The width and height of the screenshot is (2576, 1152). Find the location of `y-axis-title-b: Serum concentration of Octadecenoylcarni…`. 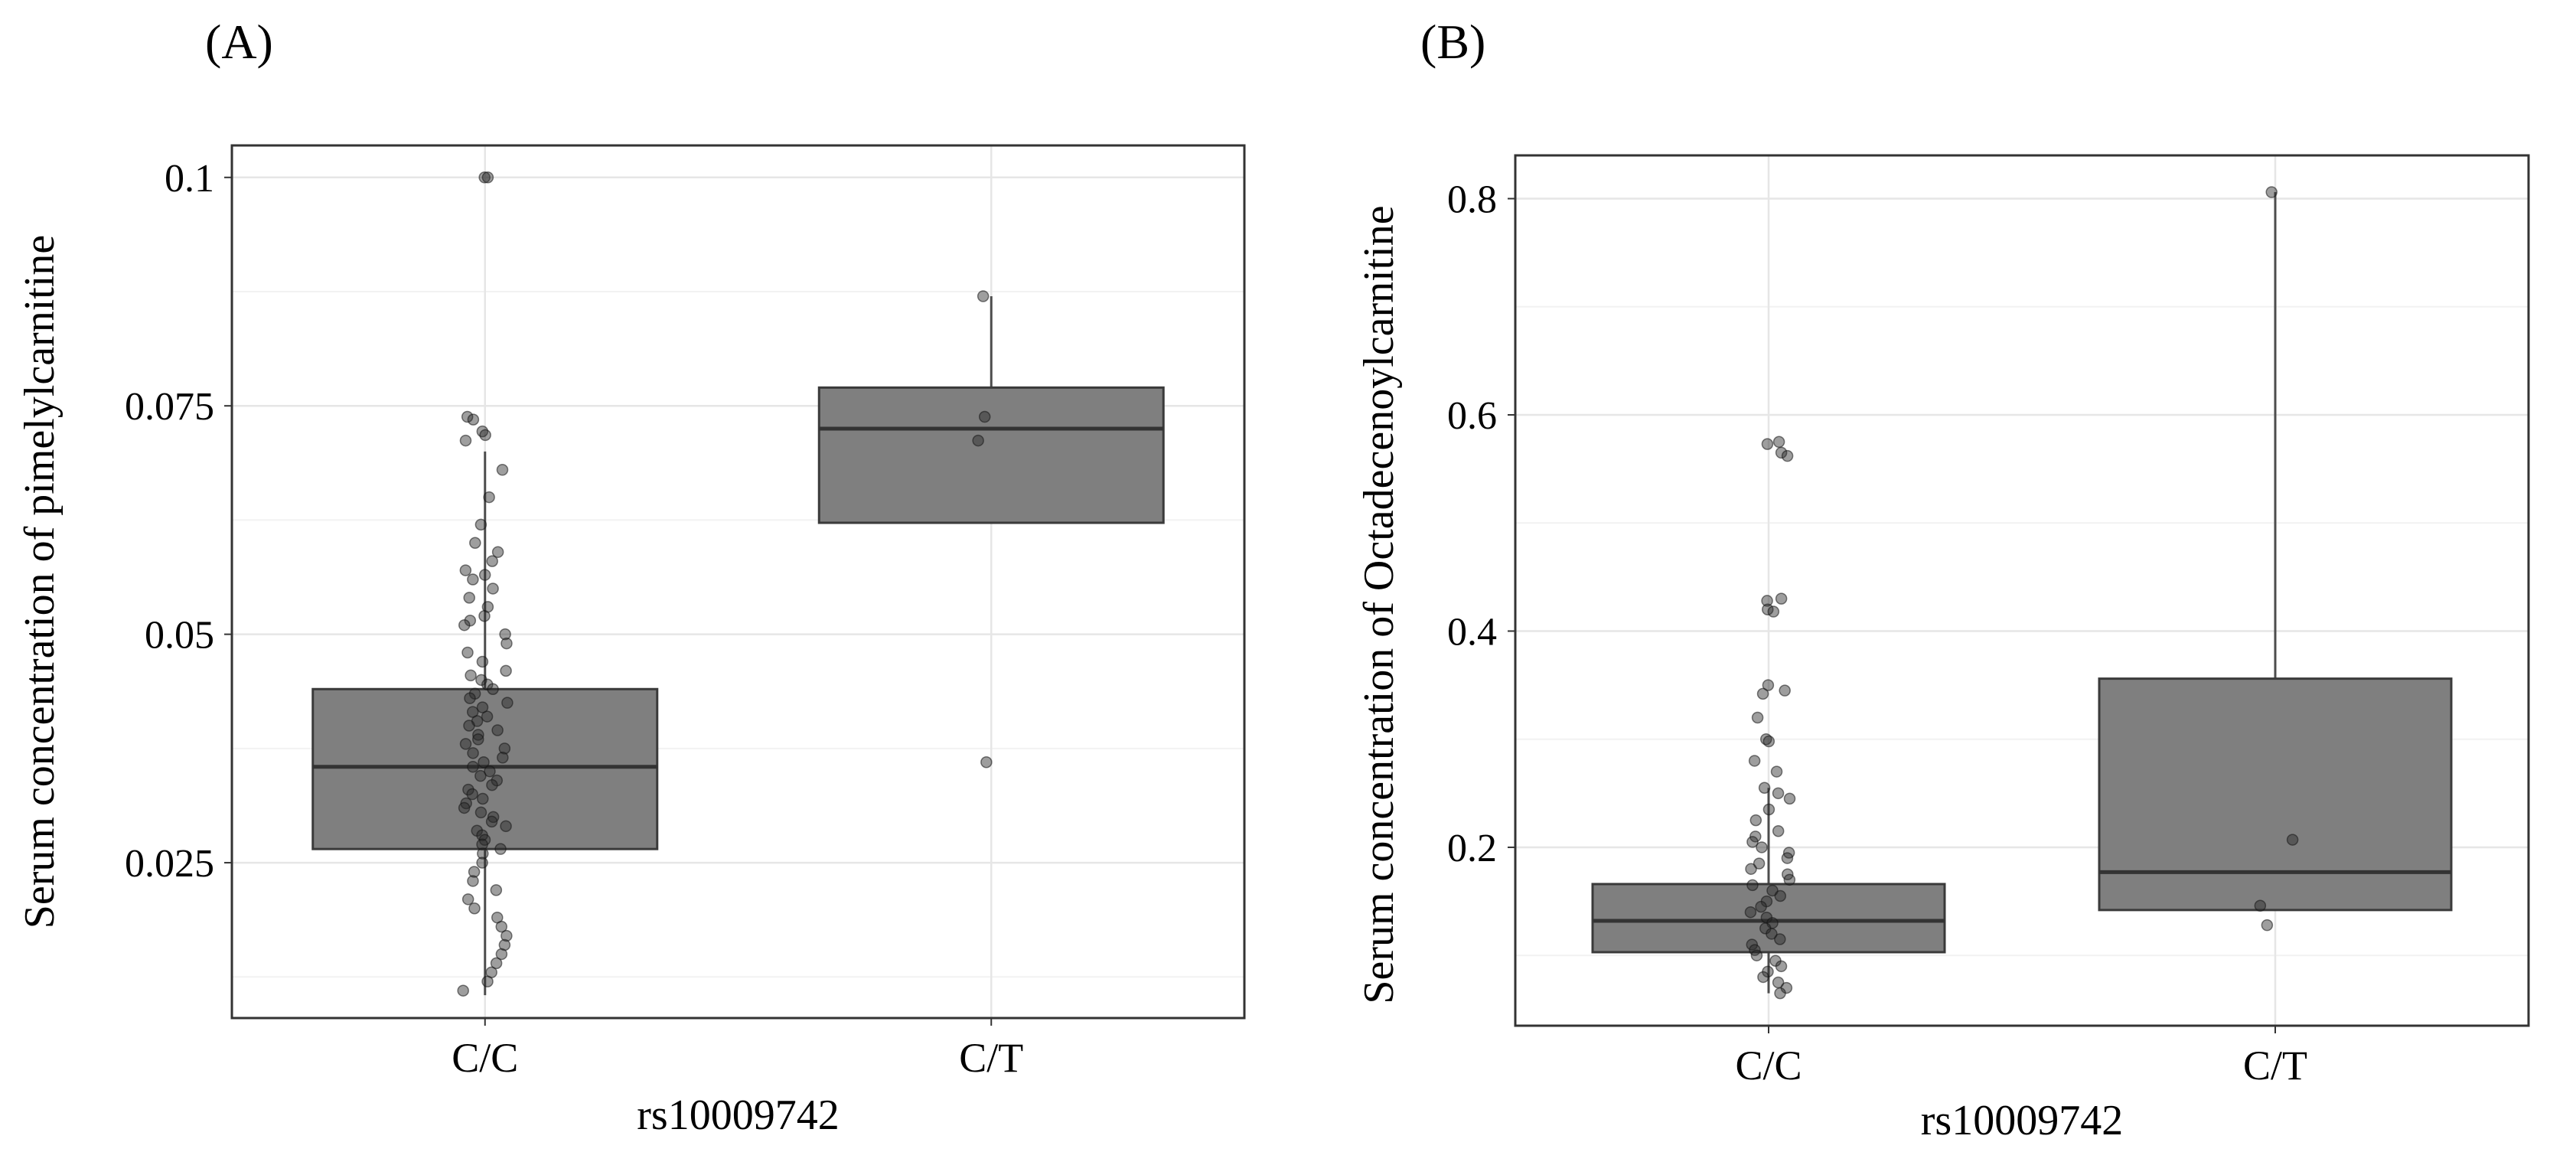

y-axis-title-b: Serum concentration of Octadecenoylcarni… is located at coordinates (1379, 604).